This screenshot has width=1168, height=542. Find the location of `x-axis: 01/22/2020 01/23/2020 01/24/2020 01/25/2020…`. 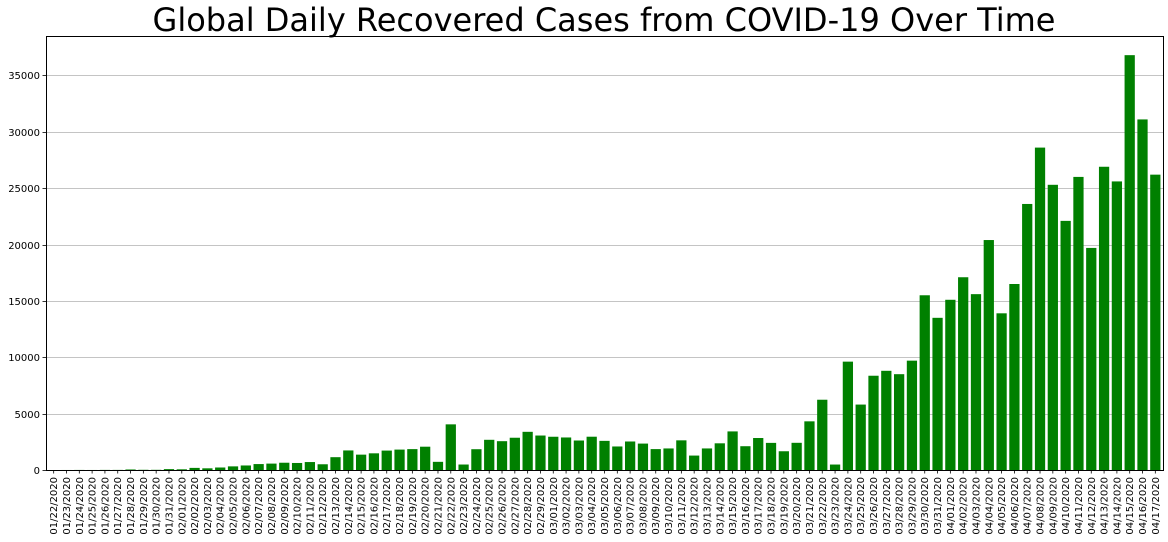

x-axis: 01/22/2020 01/23/2020 01/24/2020 01/25/2020… is located at coordinates (605, 502).